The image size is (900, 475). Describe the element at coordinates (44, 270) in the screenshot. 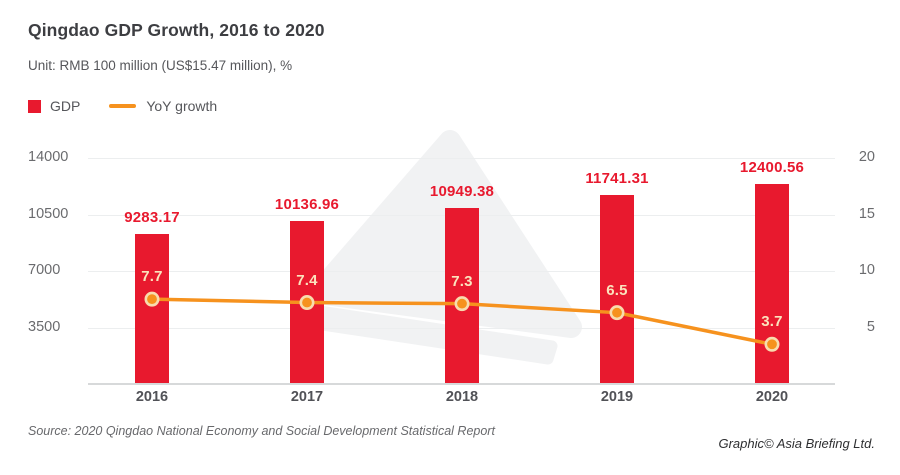

I see `left-axis-tick-label: 7000` at that location.